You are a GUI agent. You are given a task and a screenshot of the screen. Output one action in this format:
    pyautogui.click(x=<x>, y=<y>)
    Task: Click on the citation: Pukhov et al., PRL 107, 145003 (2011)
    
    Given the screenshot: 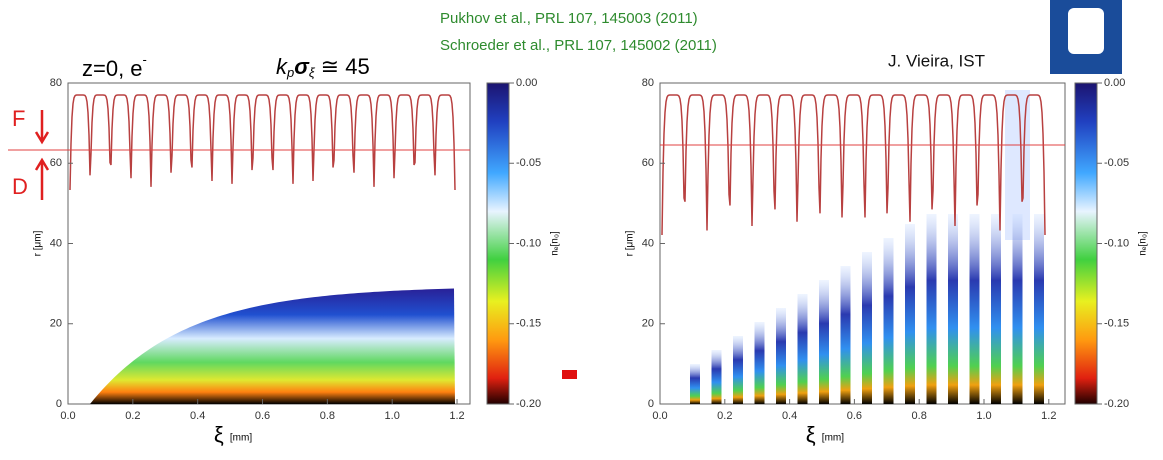 What is the action you would take?
    pyautogui.click(x=569, y=18)
    